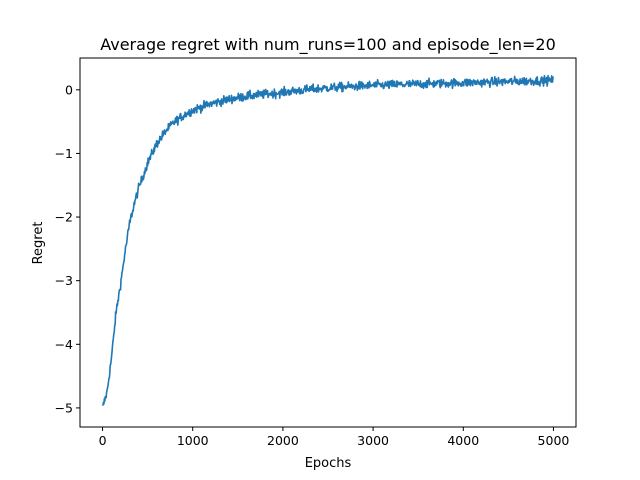  Describe the element at coordinates (38, 243) in the screenshot. I see `y-axis-label: Regret` at that location.